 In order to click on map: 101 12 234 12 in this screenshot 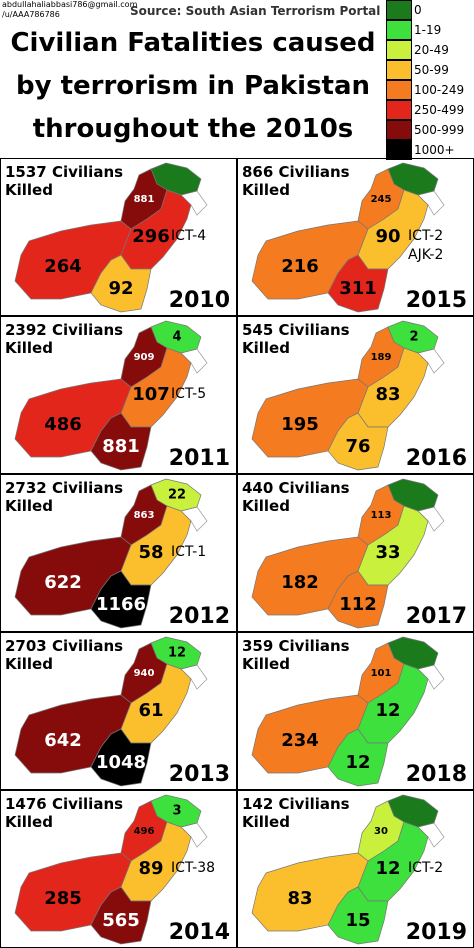, I will do `click(348, 711)`.